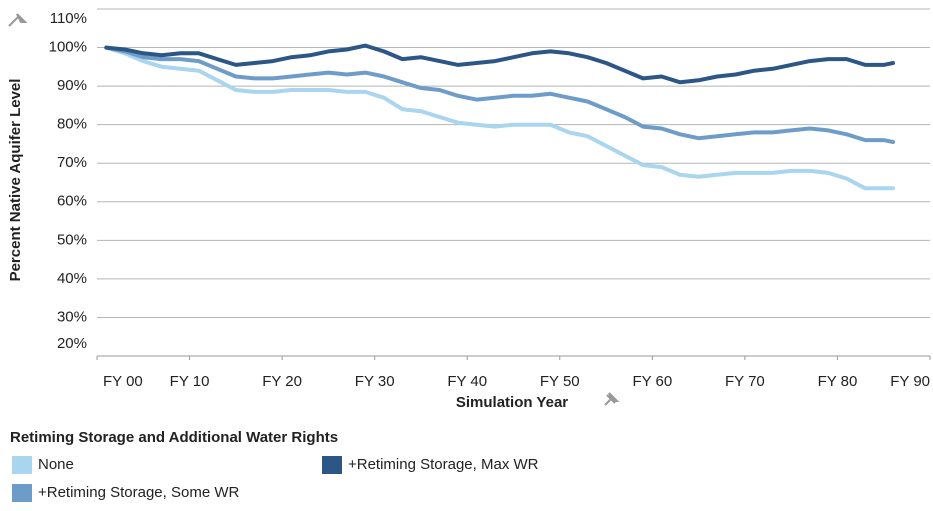 The width and height of the screenshot is (933, 511). What do you see at coordinates (72, 343) in the screenshot?
I see `y-tick-label: 20%` at bounding box center [72, 343].